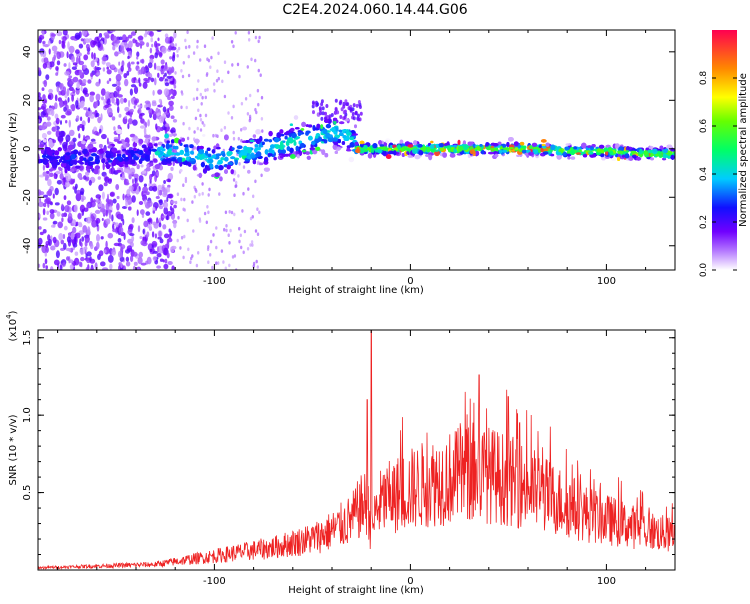 This screenshot has height=604, width=750. Describe the element at coordinates (27, 149) in the screenshot. I see `spectrogram-y-tick-label: 0` at that location.